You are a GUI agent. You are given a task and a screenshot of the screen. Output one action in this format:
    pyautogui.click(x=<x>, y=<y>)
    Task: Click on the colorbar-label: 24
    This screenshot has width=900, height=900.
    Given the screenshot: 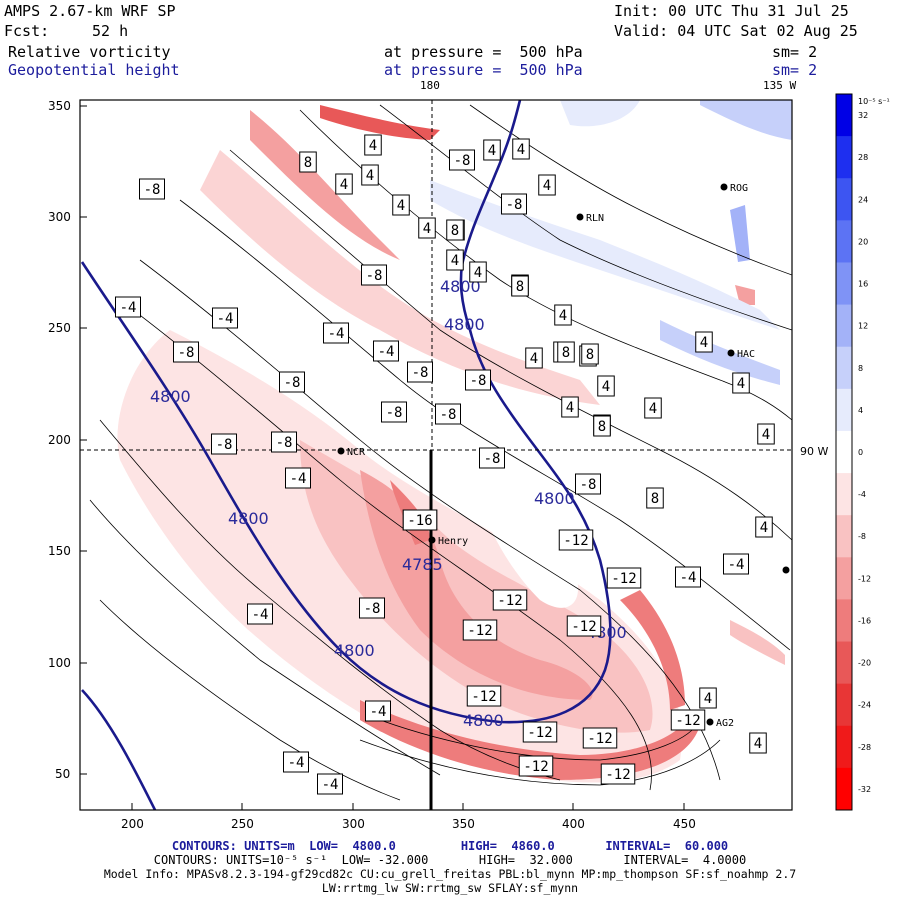 What is the action you would take?
    pyautogui.click(x=863, y=199)
    